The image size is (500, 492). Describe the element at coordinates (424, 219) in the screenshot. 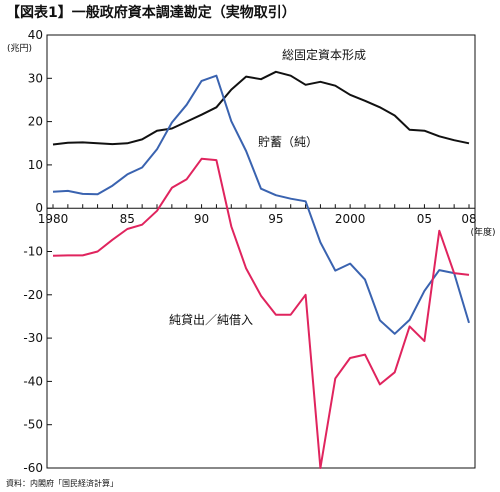

I see `x-tick-label: 05` at that location.